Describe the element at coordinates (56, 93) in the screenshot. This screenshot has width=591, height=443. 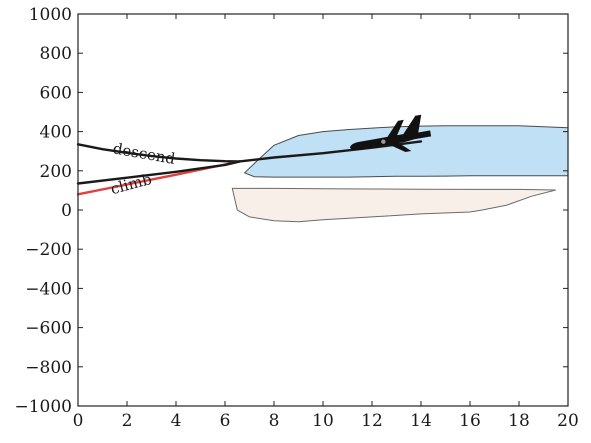
I see `y-tick-label: 600` at that location.